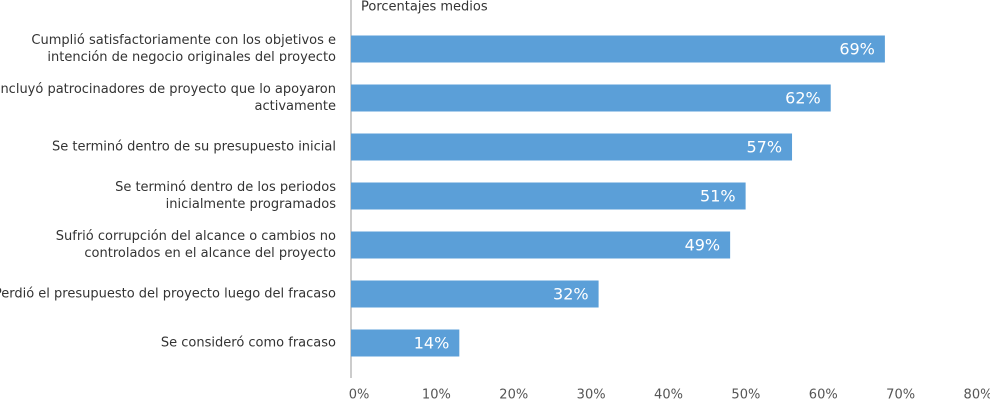 Image resolution: width=990 pixels, height=401 pixels. Describe the element at coordinates (718, 196) in the screenshot. I see `value-label: 51%` at that location.